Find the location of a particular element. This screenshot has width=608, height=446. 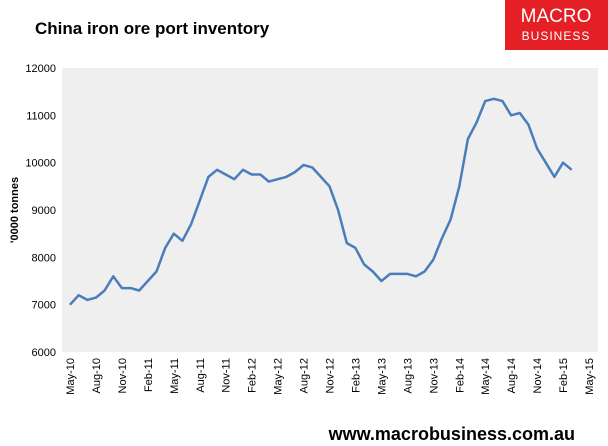

x-tick-label: Feb-15 is located at coordinates (564, 375).